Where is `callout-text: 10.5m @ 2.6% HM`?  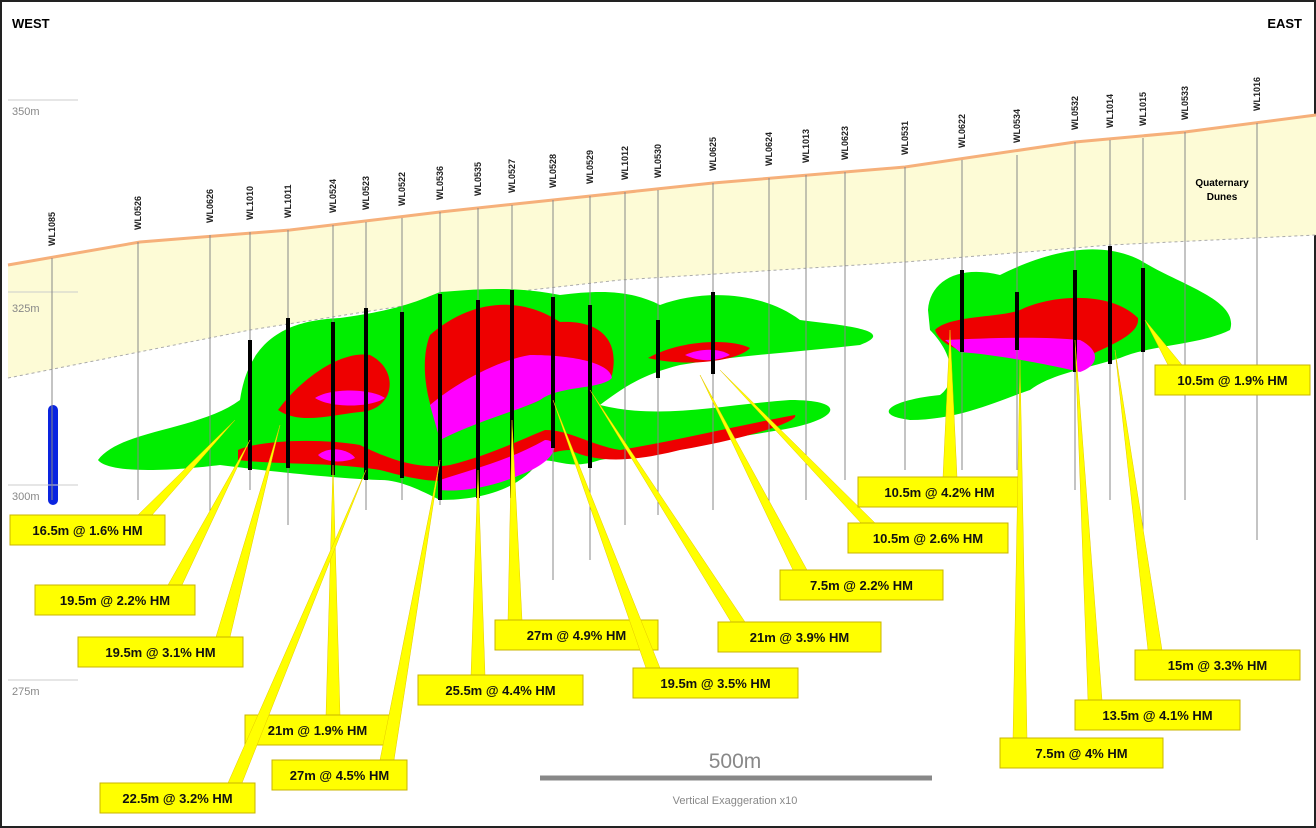
callout-text: 10.5m @ 2.6% HM is located at coordinates (928, 538).